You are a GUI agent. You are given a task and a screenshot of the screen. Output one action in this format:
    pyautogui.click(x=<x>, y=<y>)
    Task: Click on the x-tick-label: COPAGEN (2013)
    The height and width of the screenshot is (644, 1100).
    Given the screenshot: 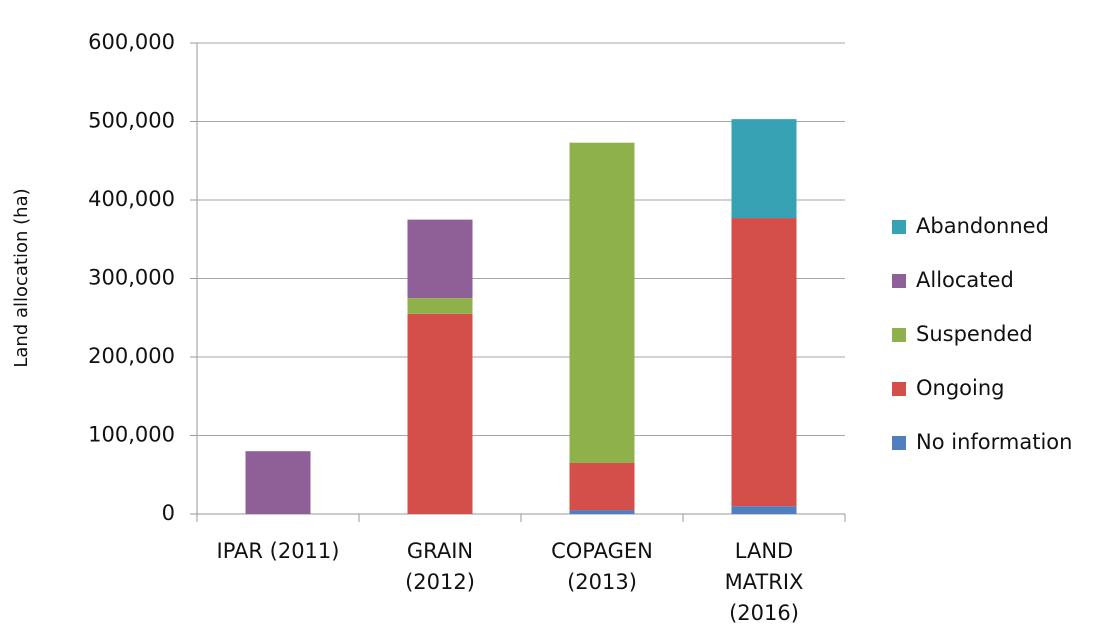 What is the action you would take?
    pyautogui.click(x=602, y=566)
    